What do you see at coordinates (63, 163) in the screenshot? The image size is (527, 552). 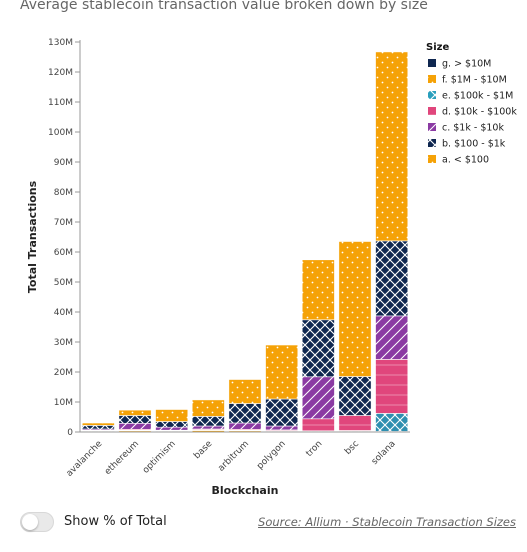 I see `y-tick-label: 90M` at bounding box center [63, 163].